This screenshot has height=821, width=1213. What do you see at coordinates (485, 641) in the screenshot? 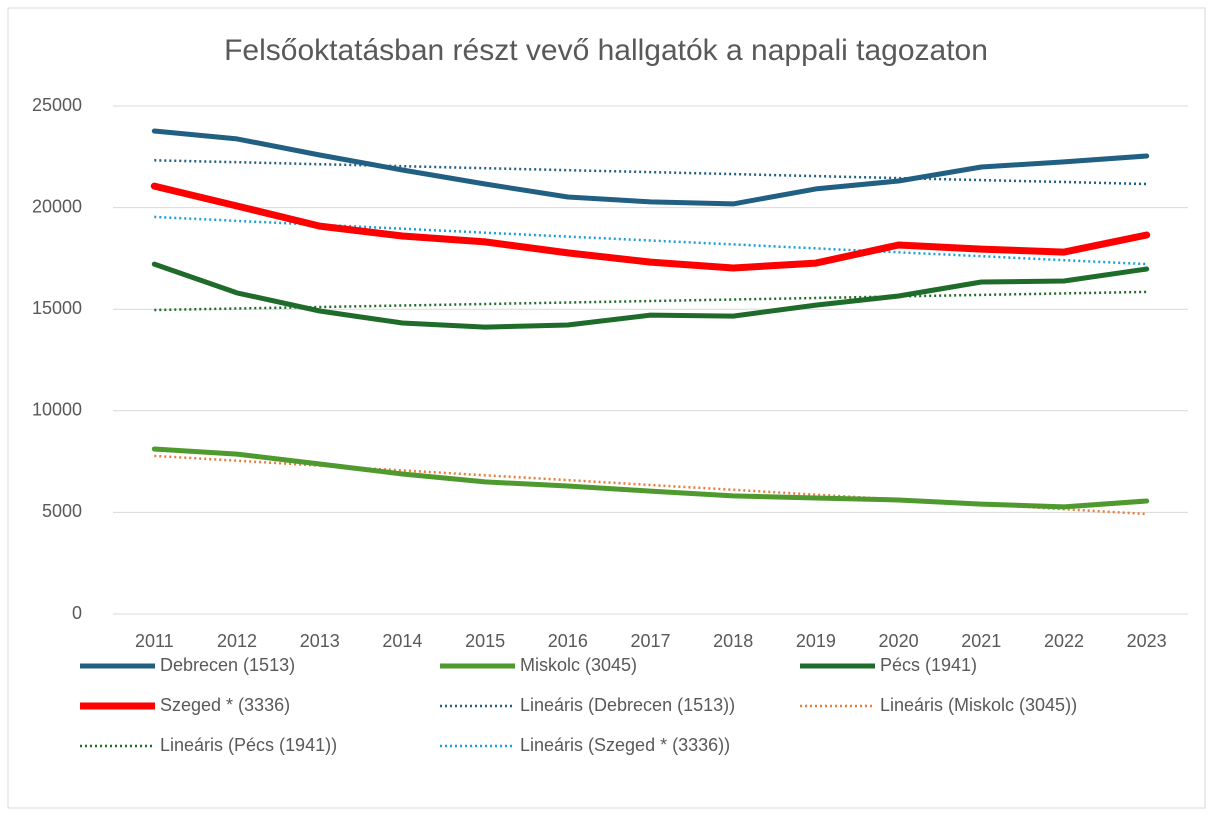
I see `x-tick-label: 2015` at bounding box center [485, 641].